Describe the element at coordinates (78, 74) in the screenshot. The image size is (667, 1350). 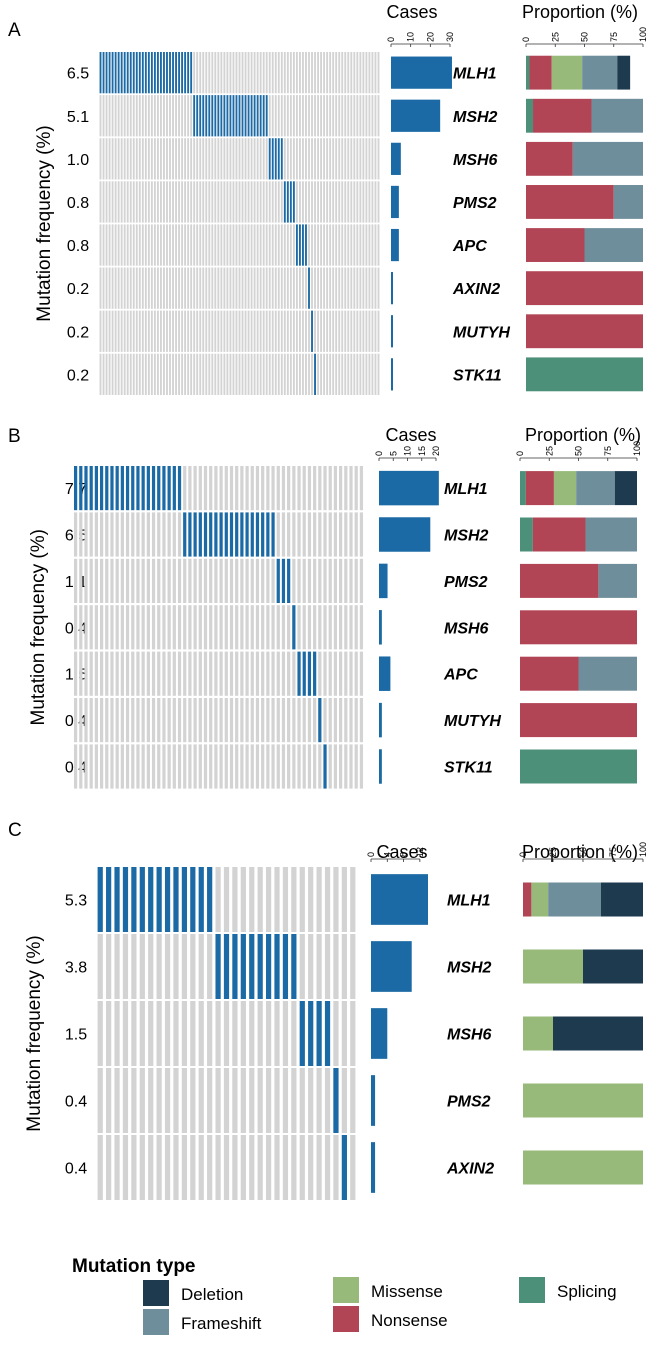
I see `mutation-frequency-label: 6.5` at that location.